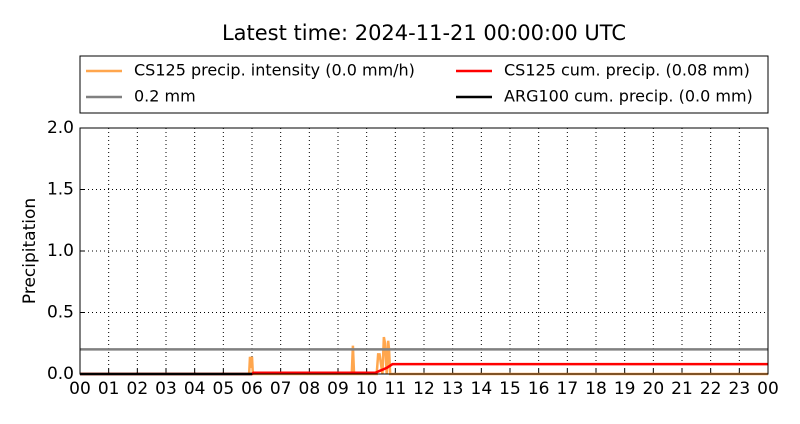 The height and width of the screenshot is (424, 800). What do you see at coordinates (625, 389) in the screenshot?
I see `x-tick-label: 19` at bounding box center [625, 389].